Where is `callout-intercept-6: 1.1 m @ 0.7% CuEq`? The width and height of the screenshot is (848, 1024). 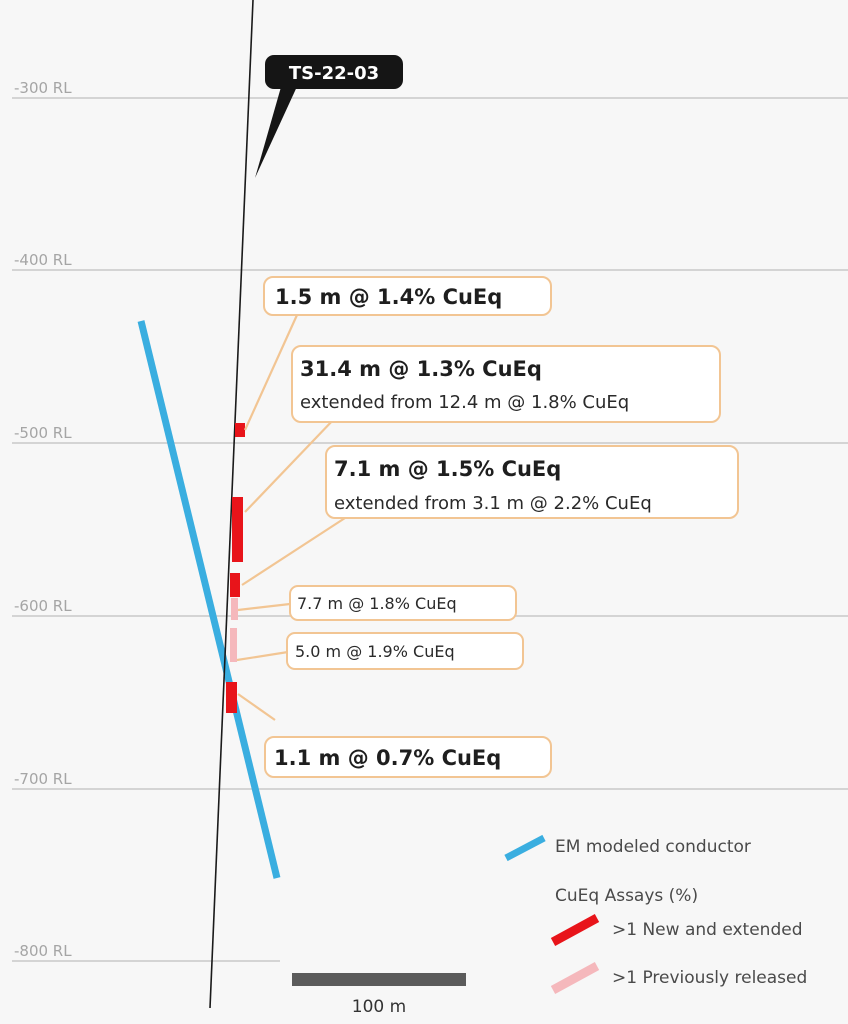 callout-intercept-6: 1.1 m @ 0.7% CuEq is located at coordinates (408, 757).